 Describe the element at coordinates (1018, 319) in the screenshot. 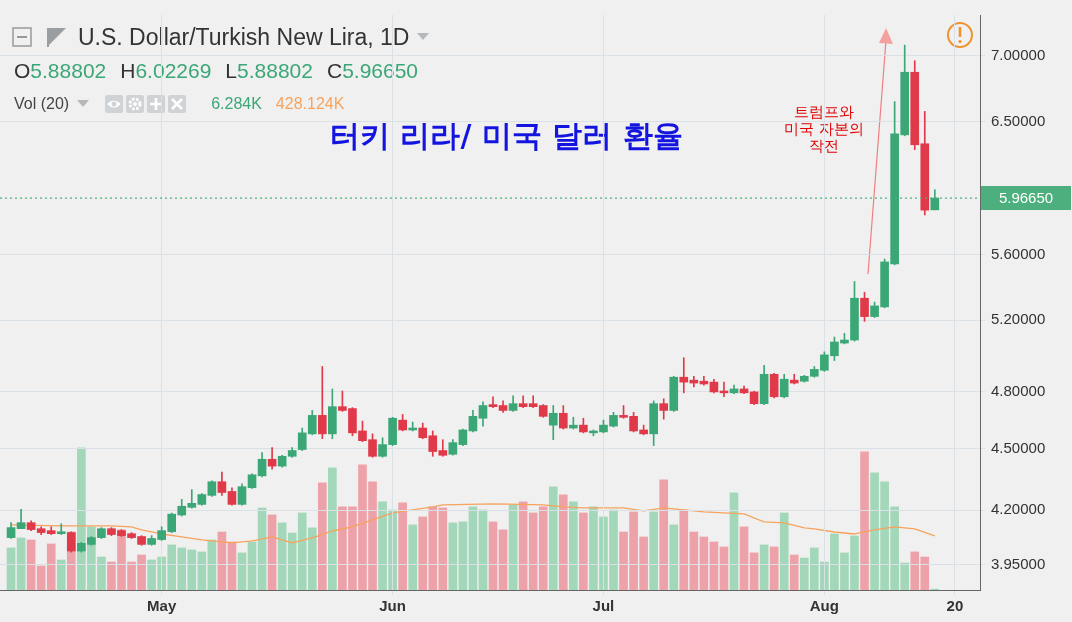

I see `y-tick-label: 5.20000` at that location.